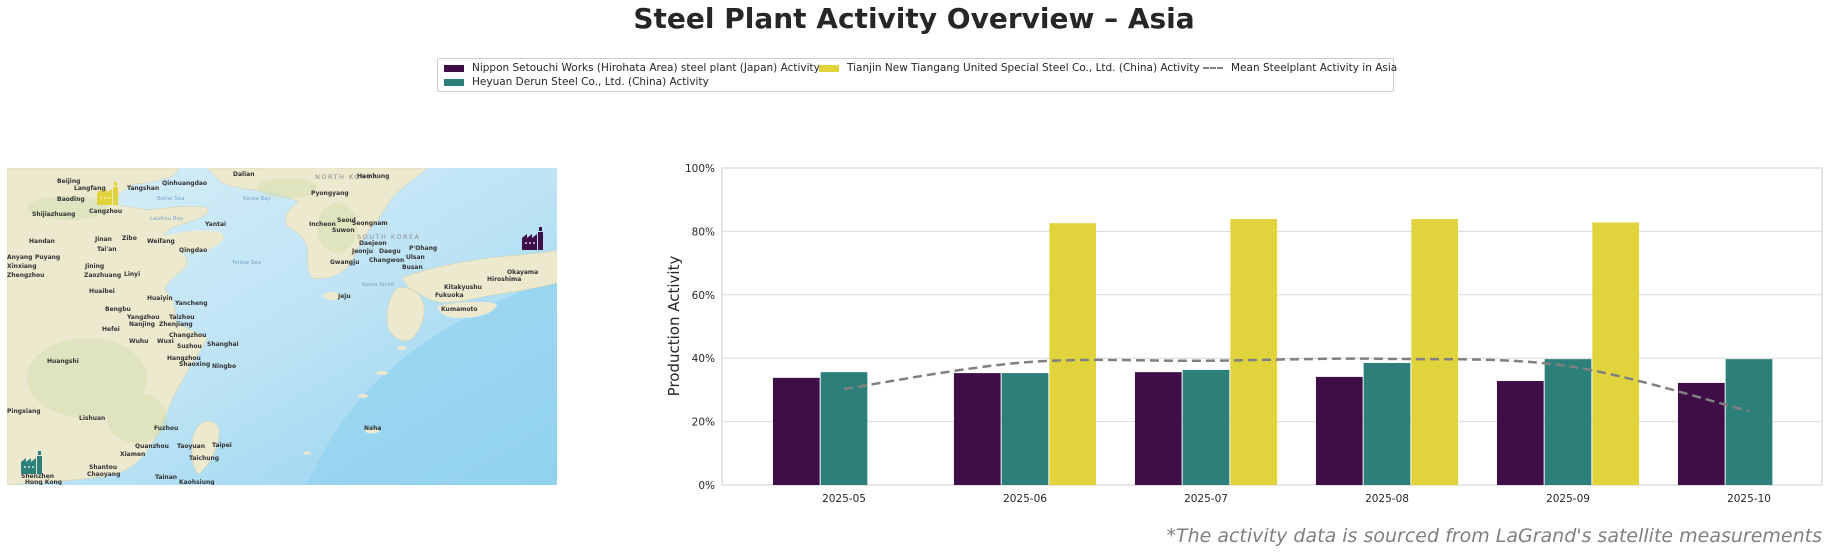 The width and height of the screenshot is (1828, 554). Describe the element at coordinates (160, 298) in the screenshot. I see `svg-text: Huaiyin` at that location.